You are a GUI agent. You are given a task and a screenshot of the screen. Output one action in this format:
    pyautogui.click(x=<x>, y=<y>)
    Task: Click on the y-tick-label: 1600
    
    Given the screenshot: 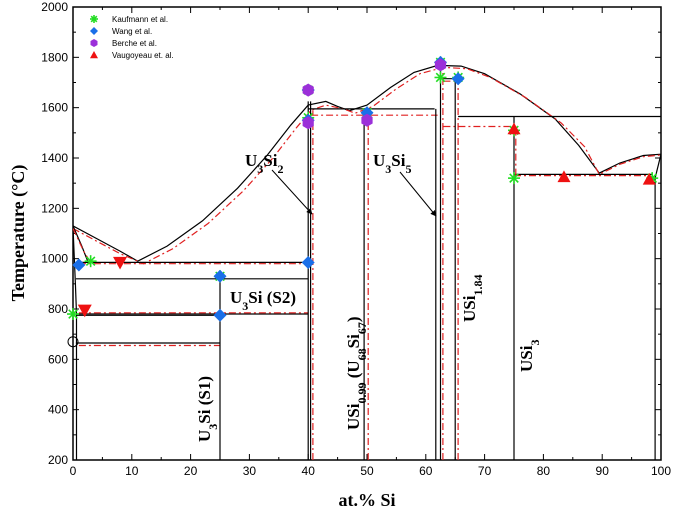 What is the action you would take?
    pyautogui.click(x=54, y=108)
    